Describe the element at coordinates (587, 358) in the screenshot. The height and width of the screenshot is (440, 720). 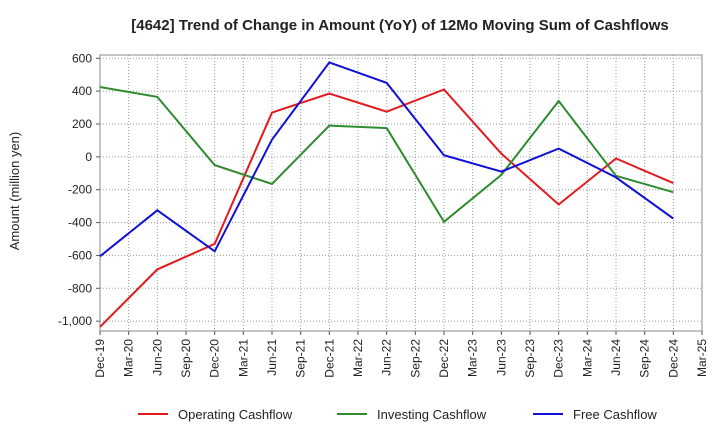
I see `x-tick-label: Mar-24` at that location.